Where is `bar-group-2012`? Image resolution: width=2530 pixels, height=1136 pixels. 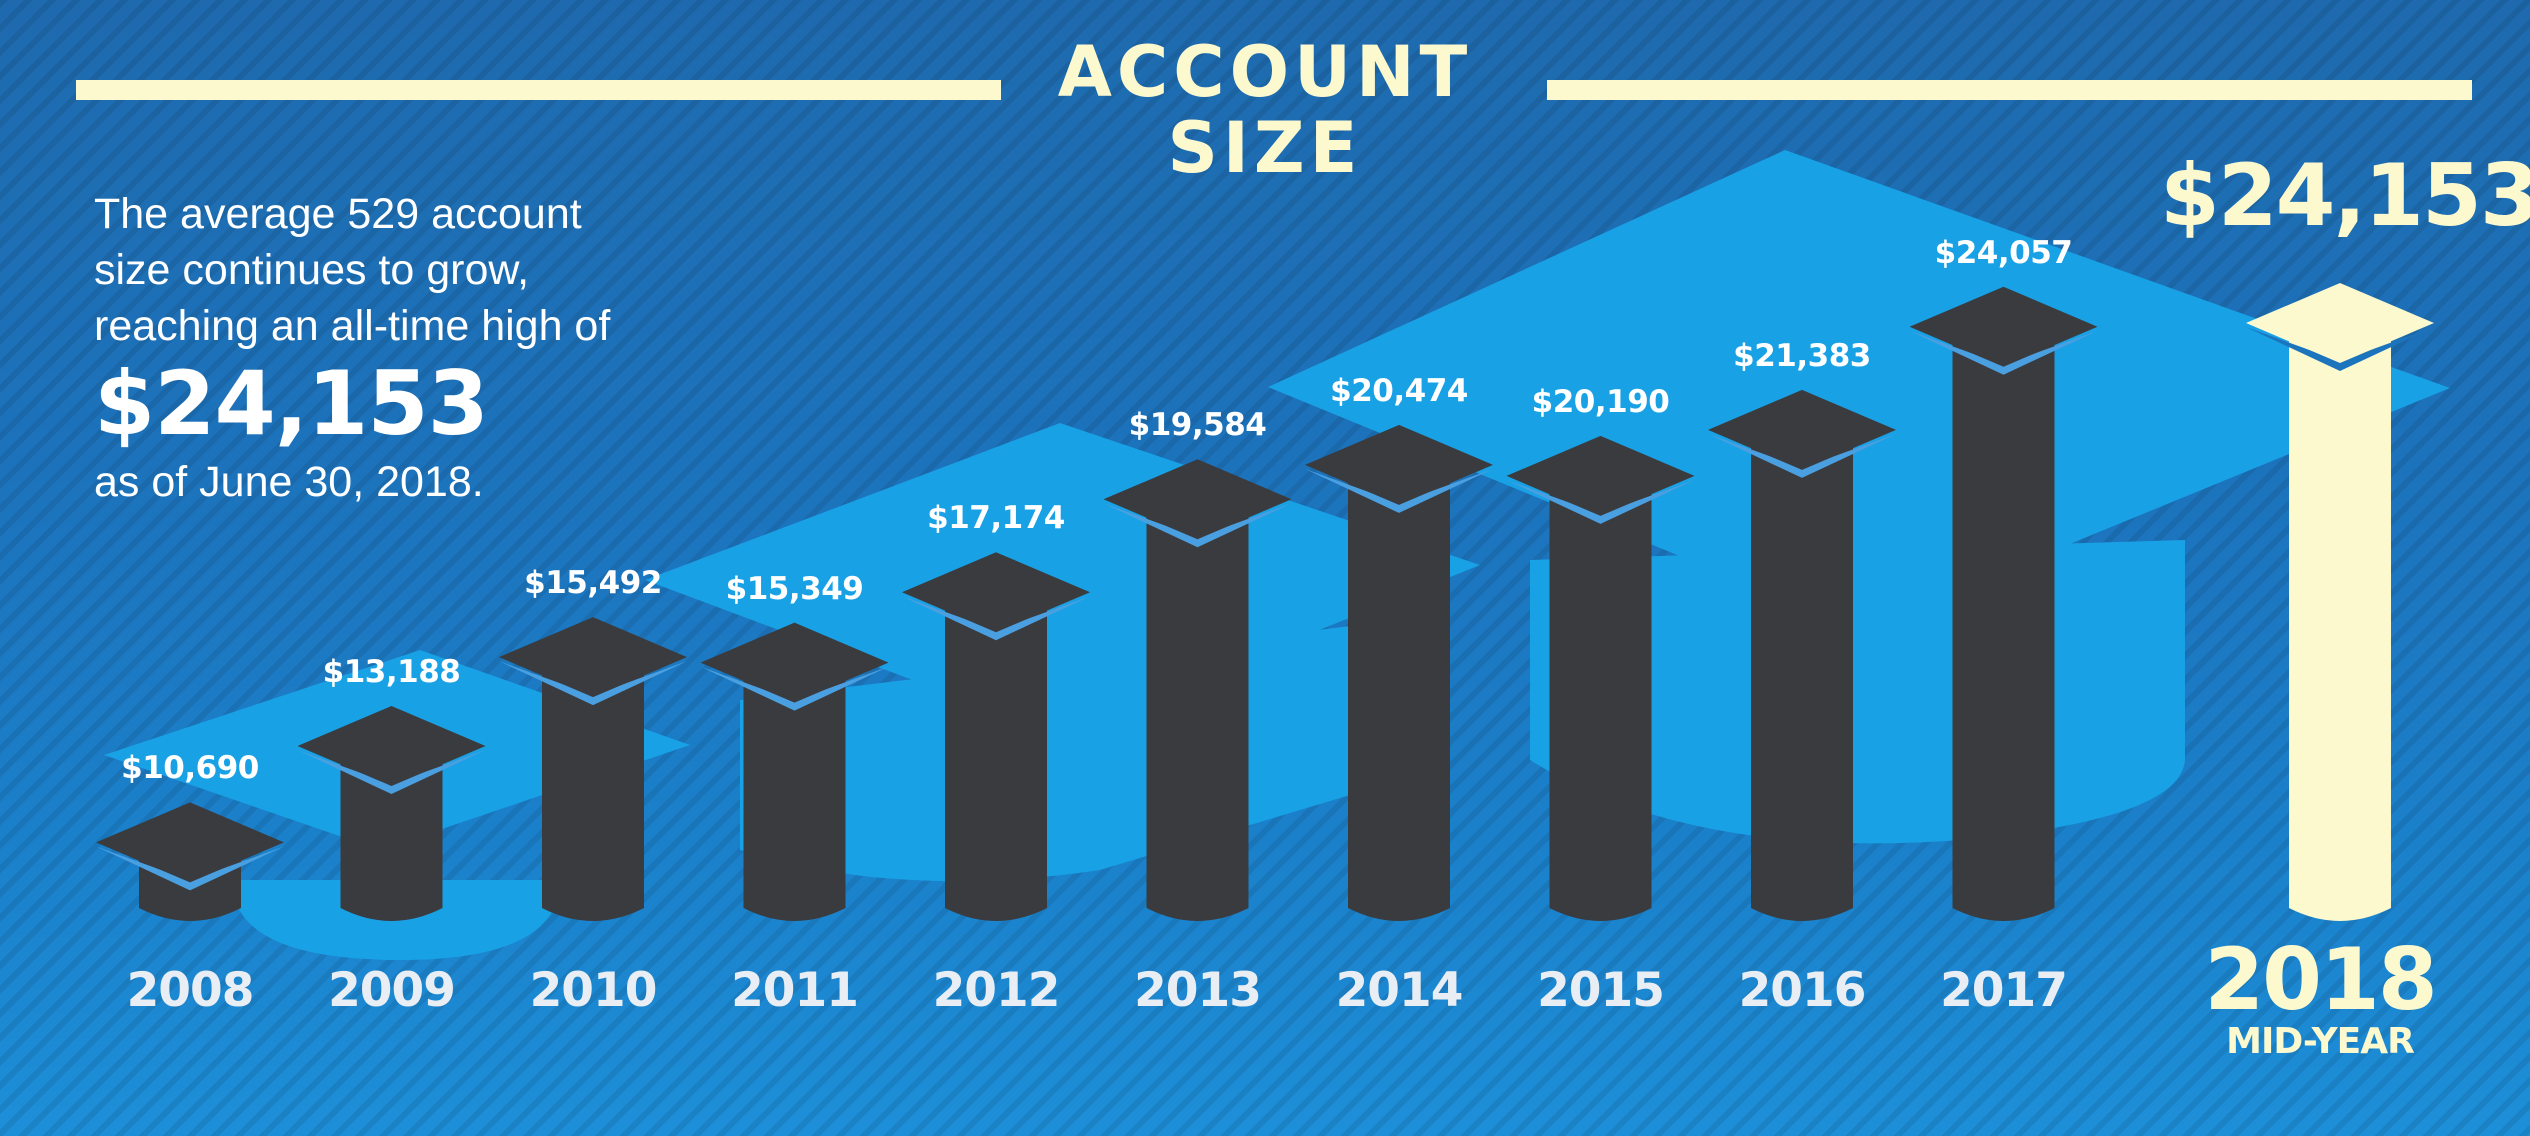 bar-group-2012 is located at coordinates (996, 736).